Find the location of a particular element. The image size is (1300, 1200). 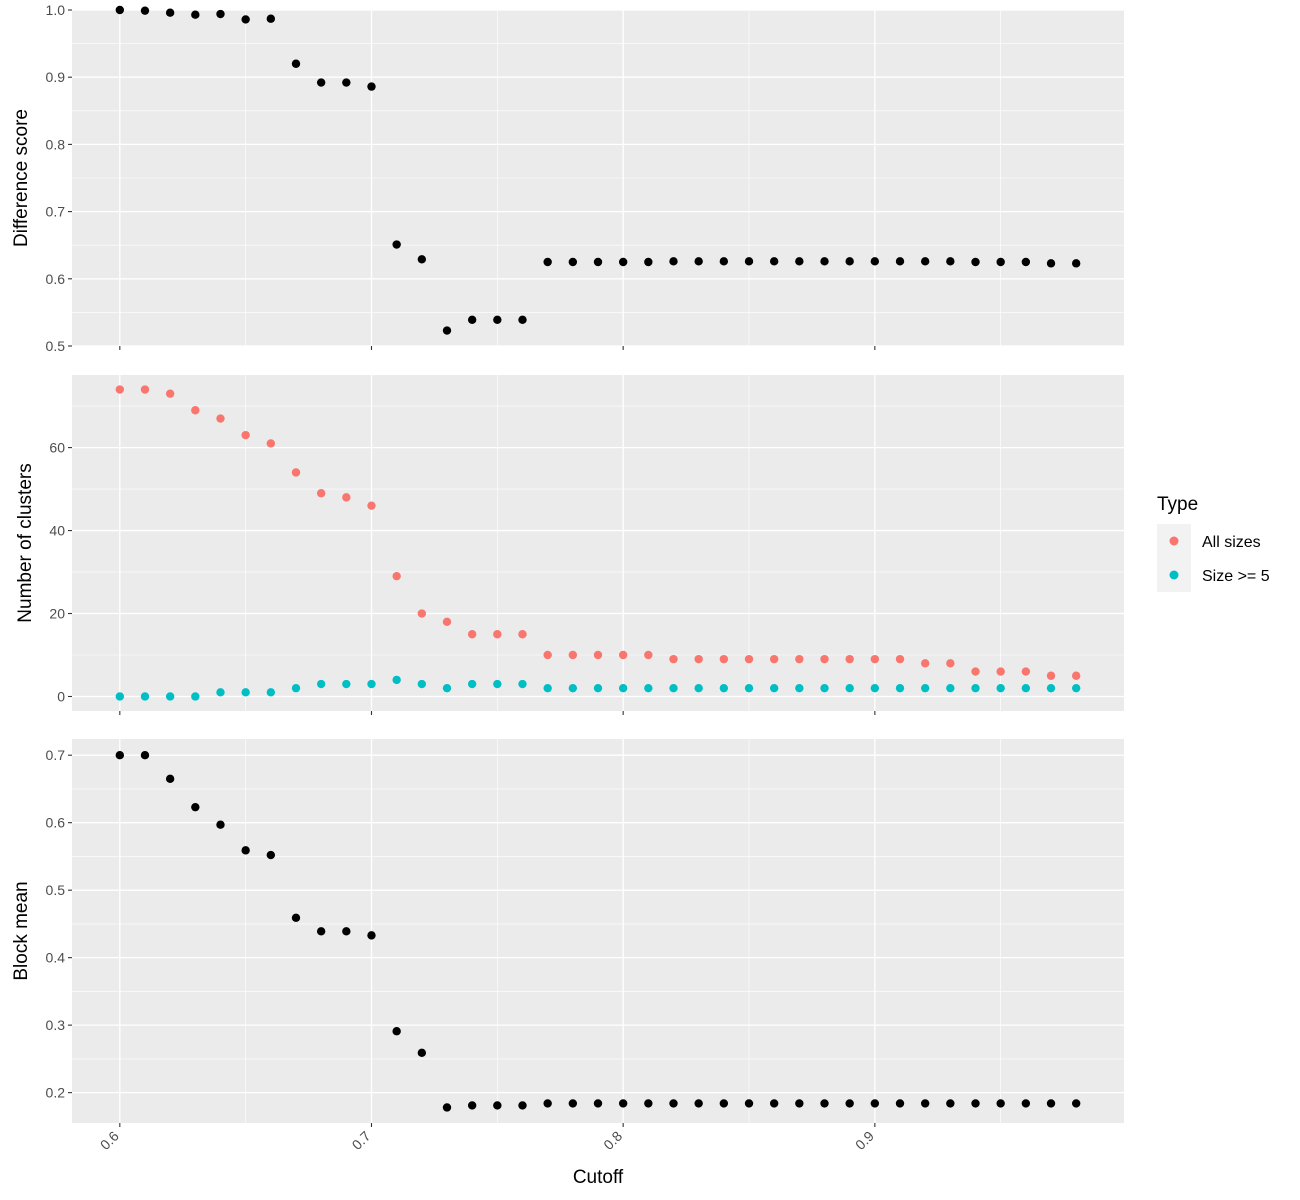

y-tick-label: 60 is located at coordinates (57, 448).